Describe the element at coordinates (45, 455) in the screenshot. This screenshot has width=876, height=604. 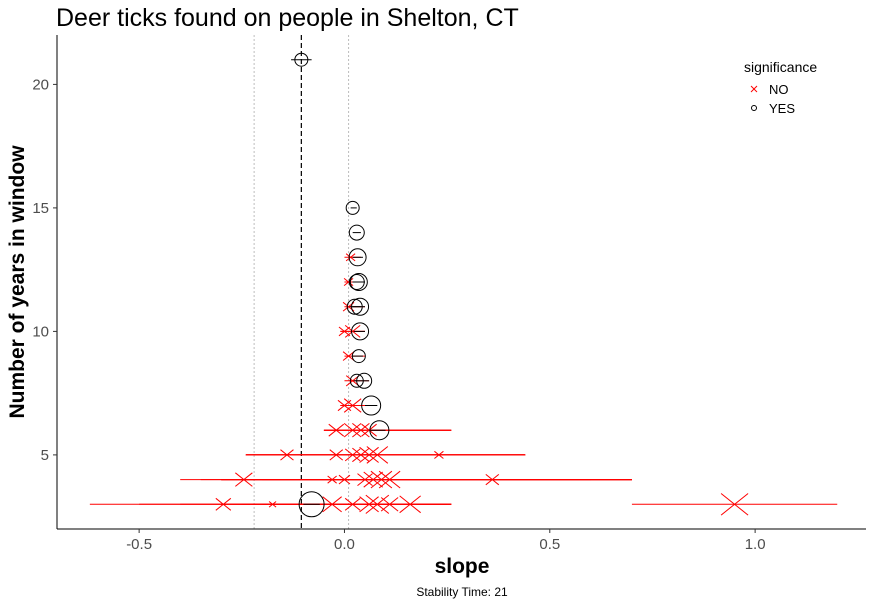
I see `y-tick-label: 5` at that location.